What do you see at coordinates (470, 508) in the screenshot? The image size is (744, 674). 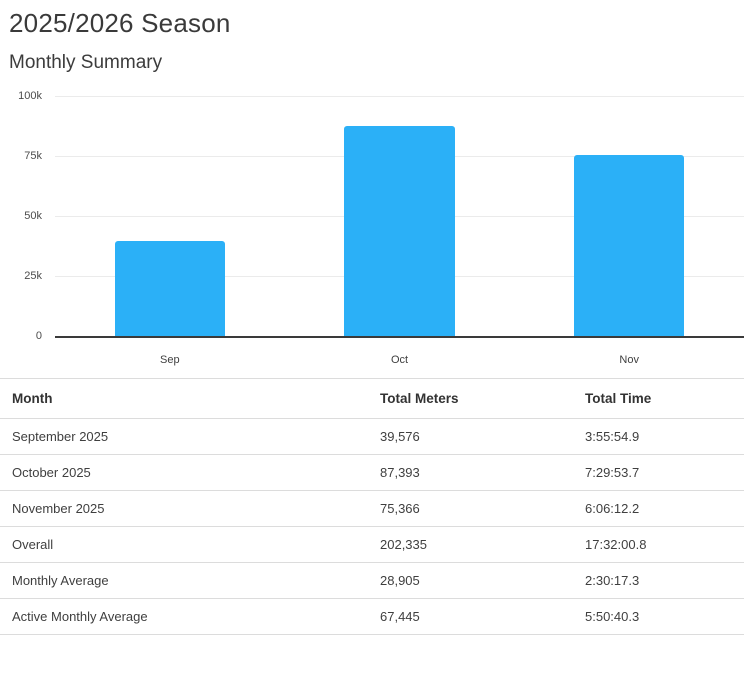 I see `total-meters-cell: 75,366` at bounding box center [470, 508].